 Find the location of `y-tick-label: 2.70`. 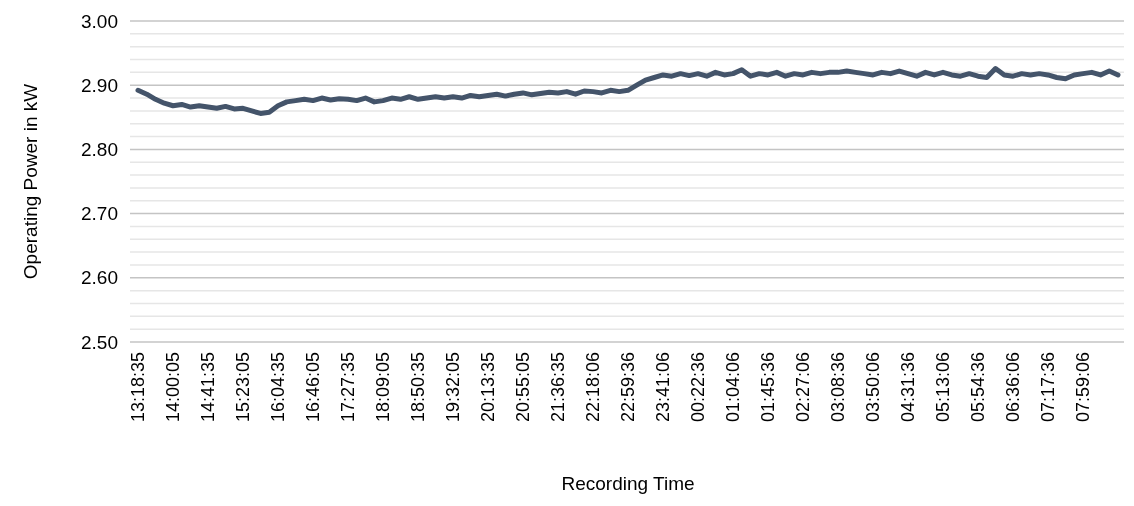

y-tick-label: 2.70 is located at coordinates (99, 214).